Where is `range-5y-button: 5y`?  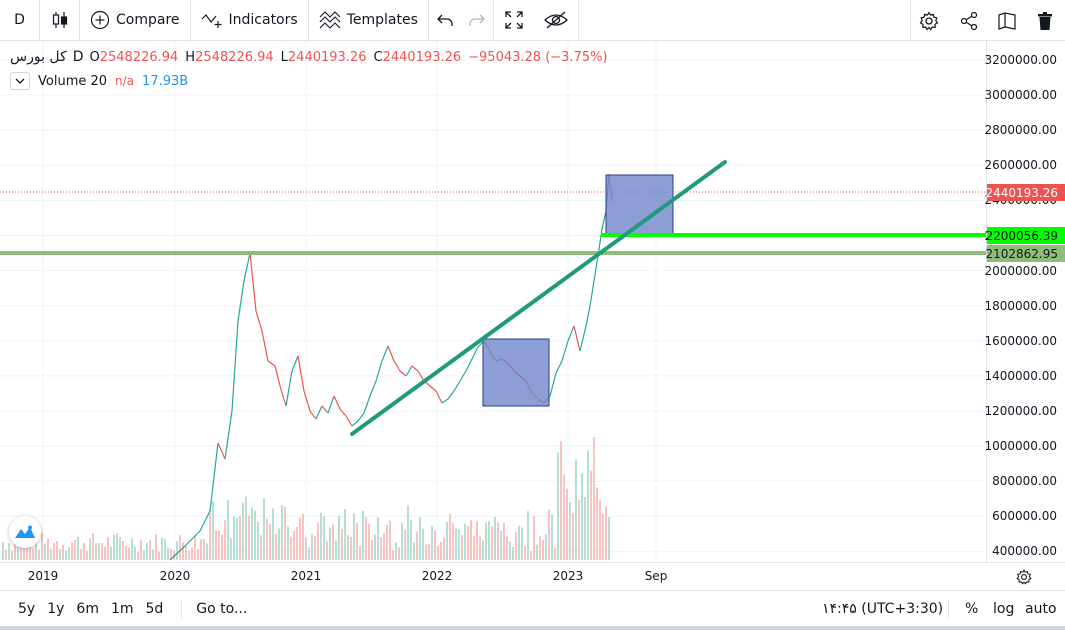 range-5y-button: 5y is located at coordinates (27, 608).